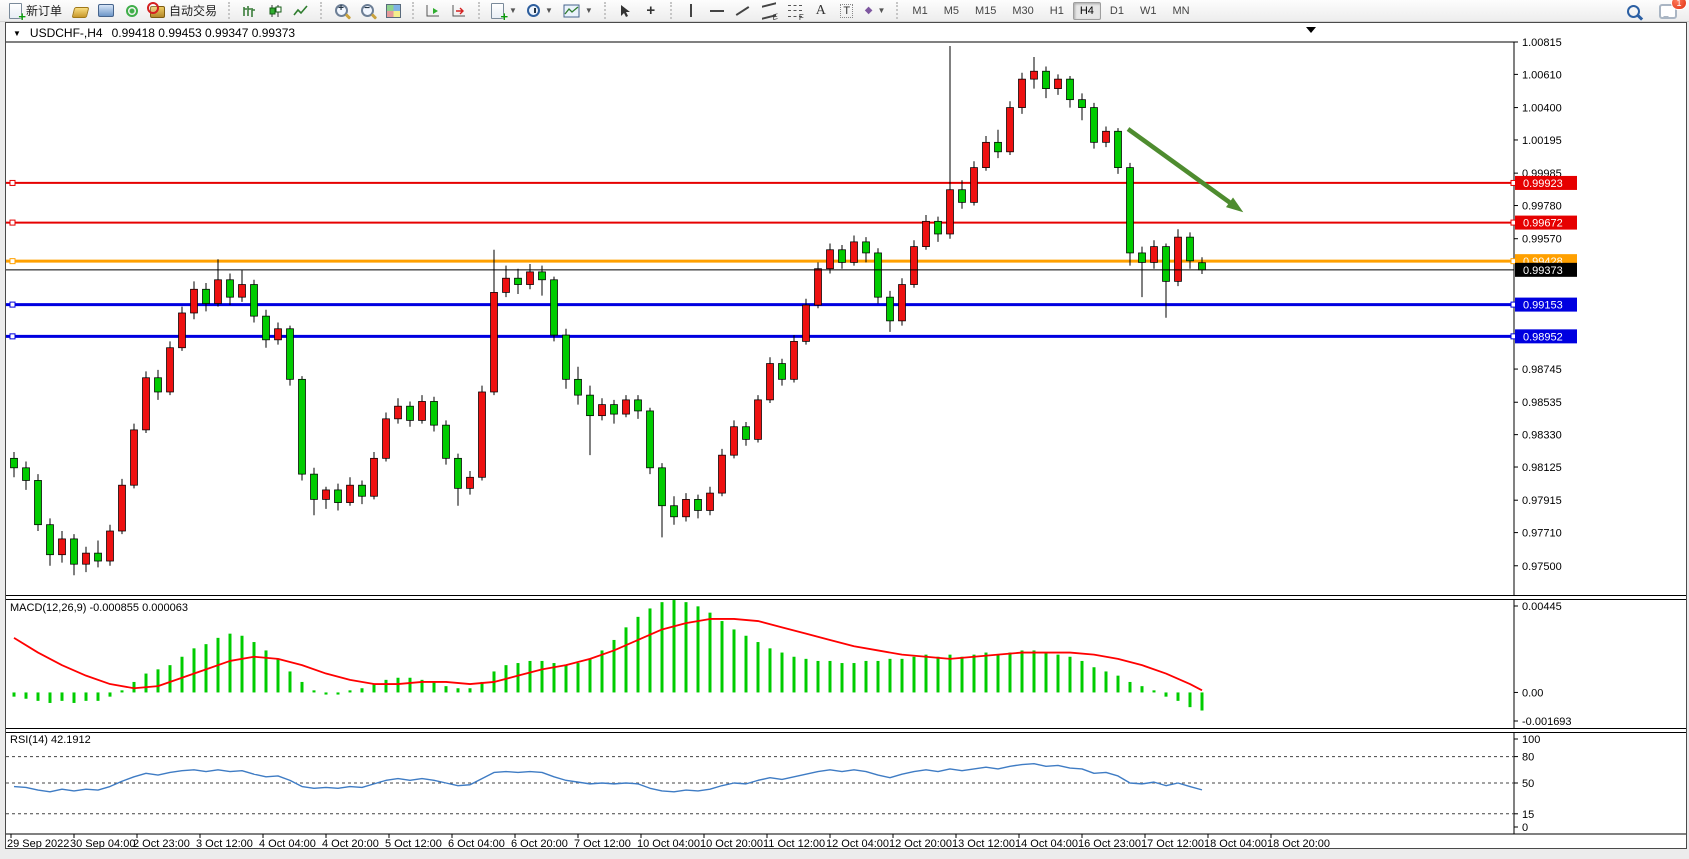  What do you see at coordinates (1086, 10) in the screenshot?
I see `timeframe-h4-button: H4` at bounding box center [1086, 10].